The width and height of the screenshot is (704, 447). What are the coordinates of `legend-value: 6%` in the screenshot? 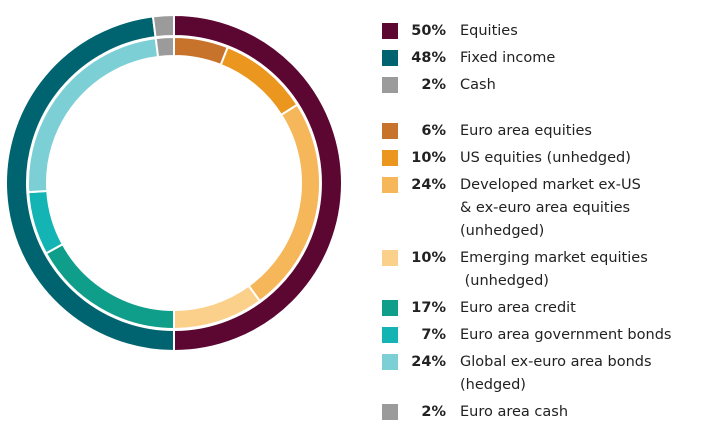 It's located at (433, 131).